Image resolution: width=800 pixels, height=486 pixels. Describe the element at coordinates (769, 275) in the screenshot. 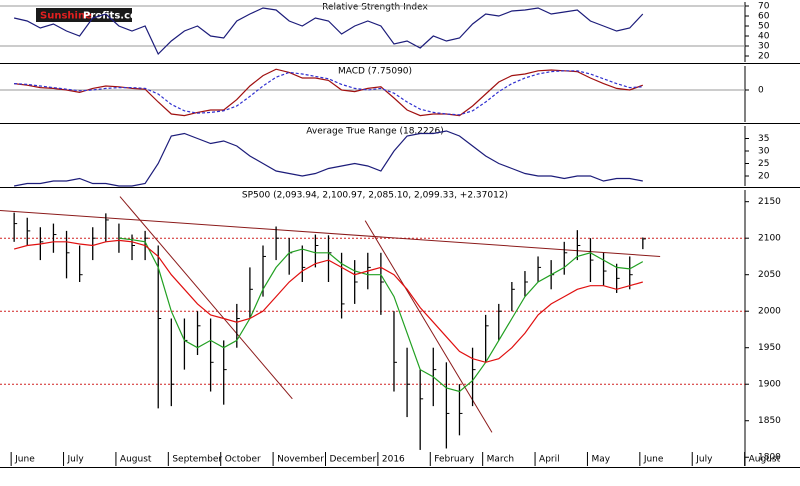

I see `y-tick-label: 2050` at that location.